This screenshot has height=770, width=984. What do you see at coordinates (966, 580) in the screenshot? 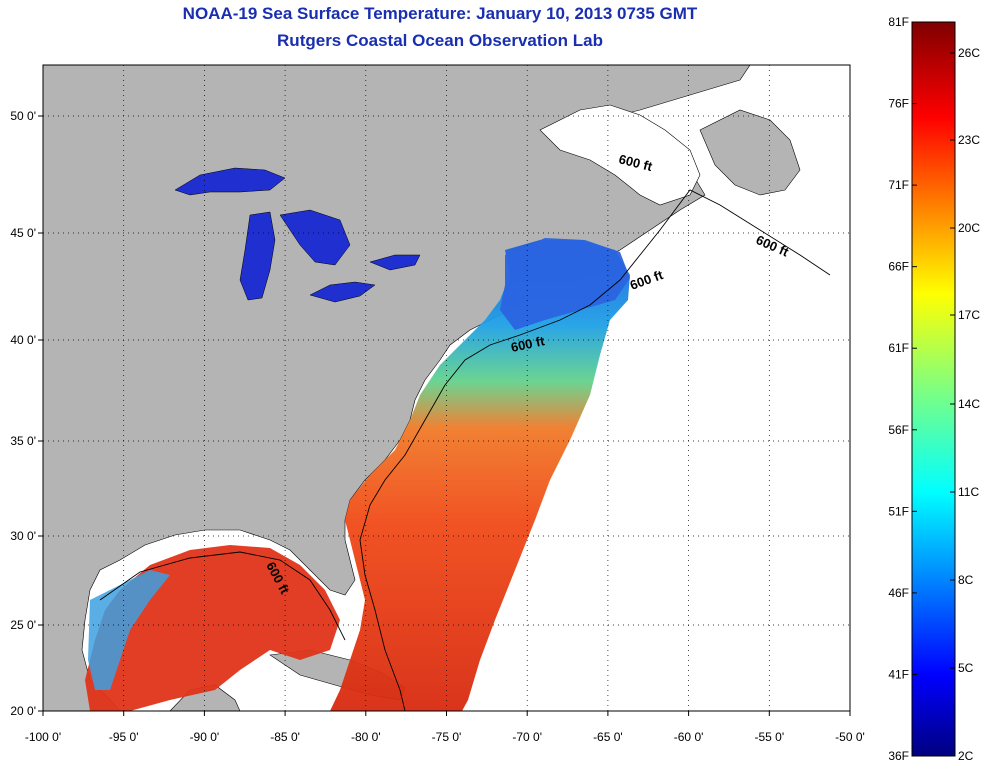
I see `colorbar-label-celsius: 8C` at bounding box center [966, 580].